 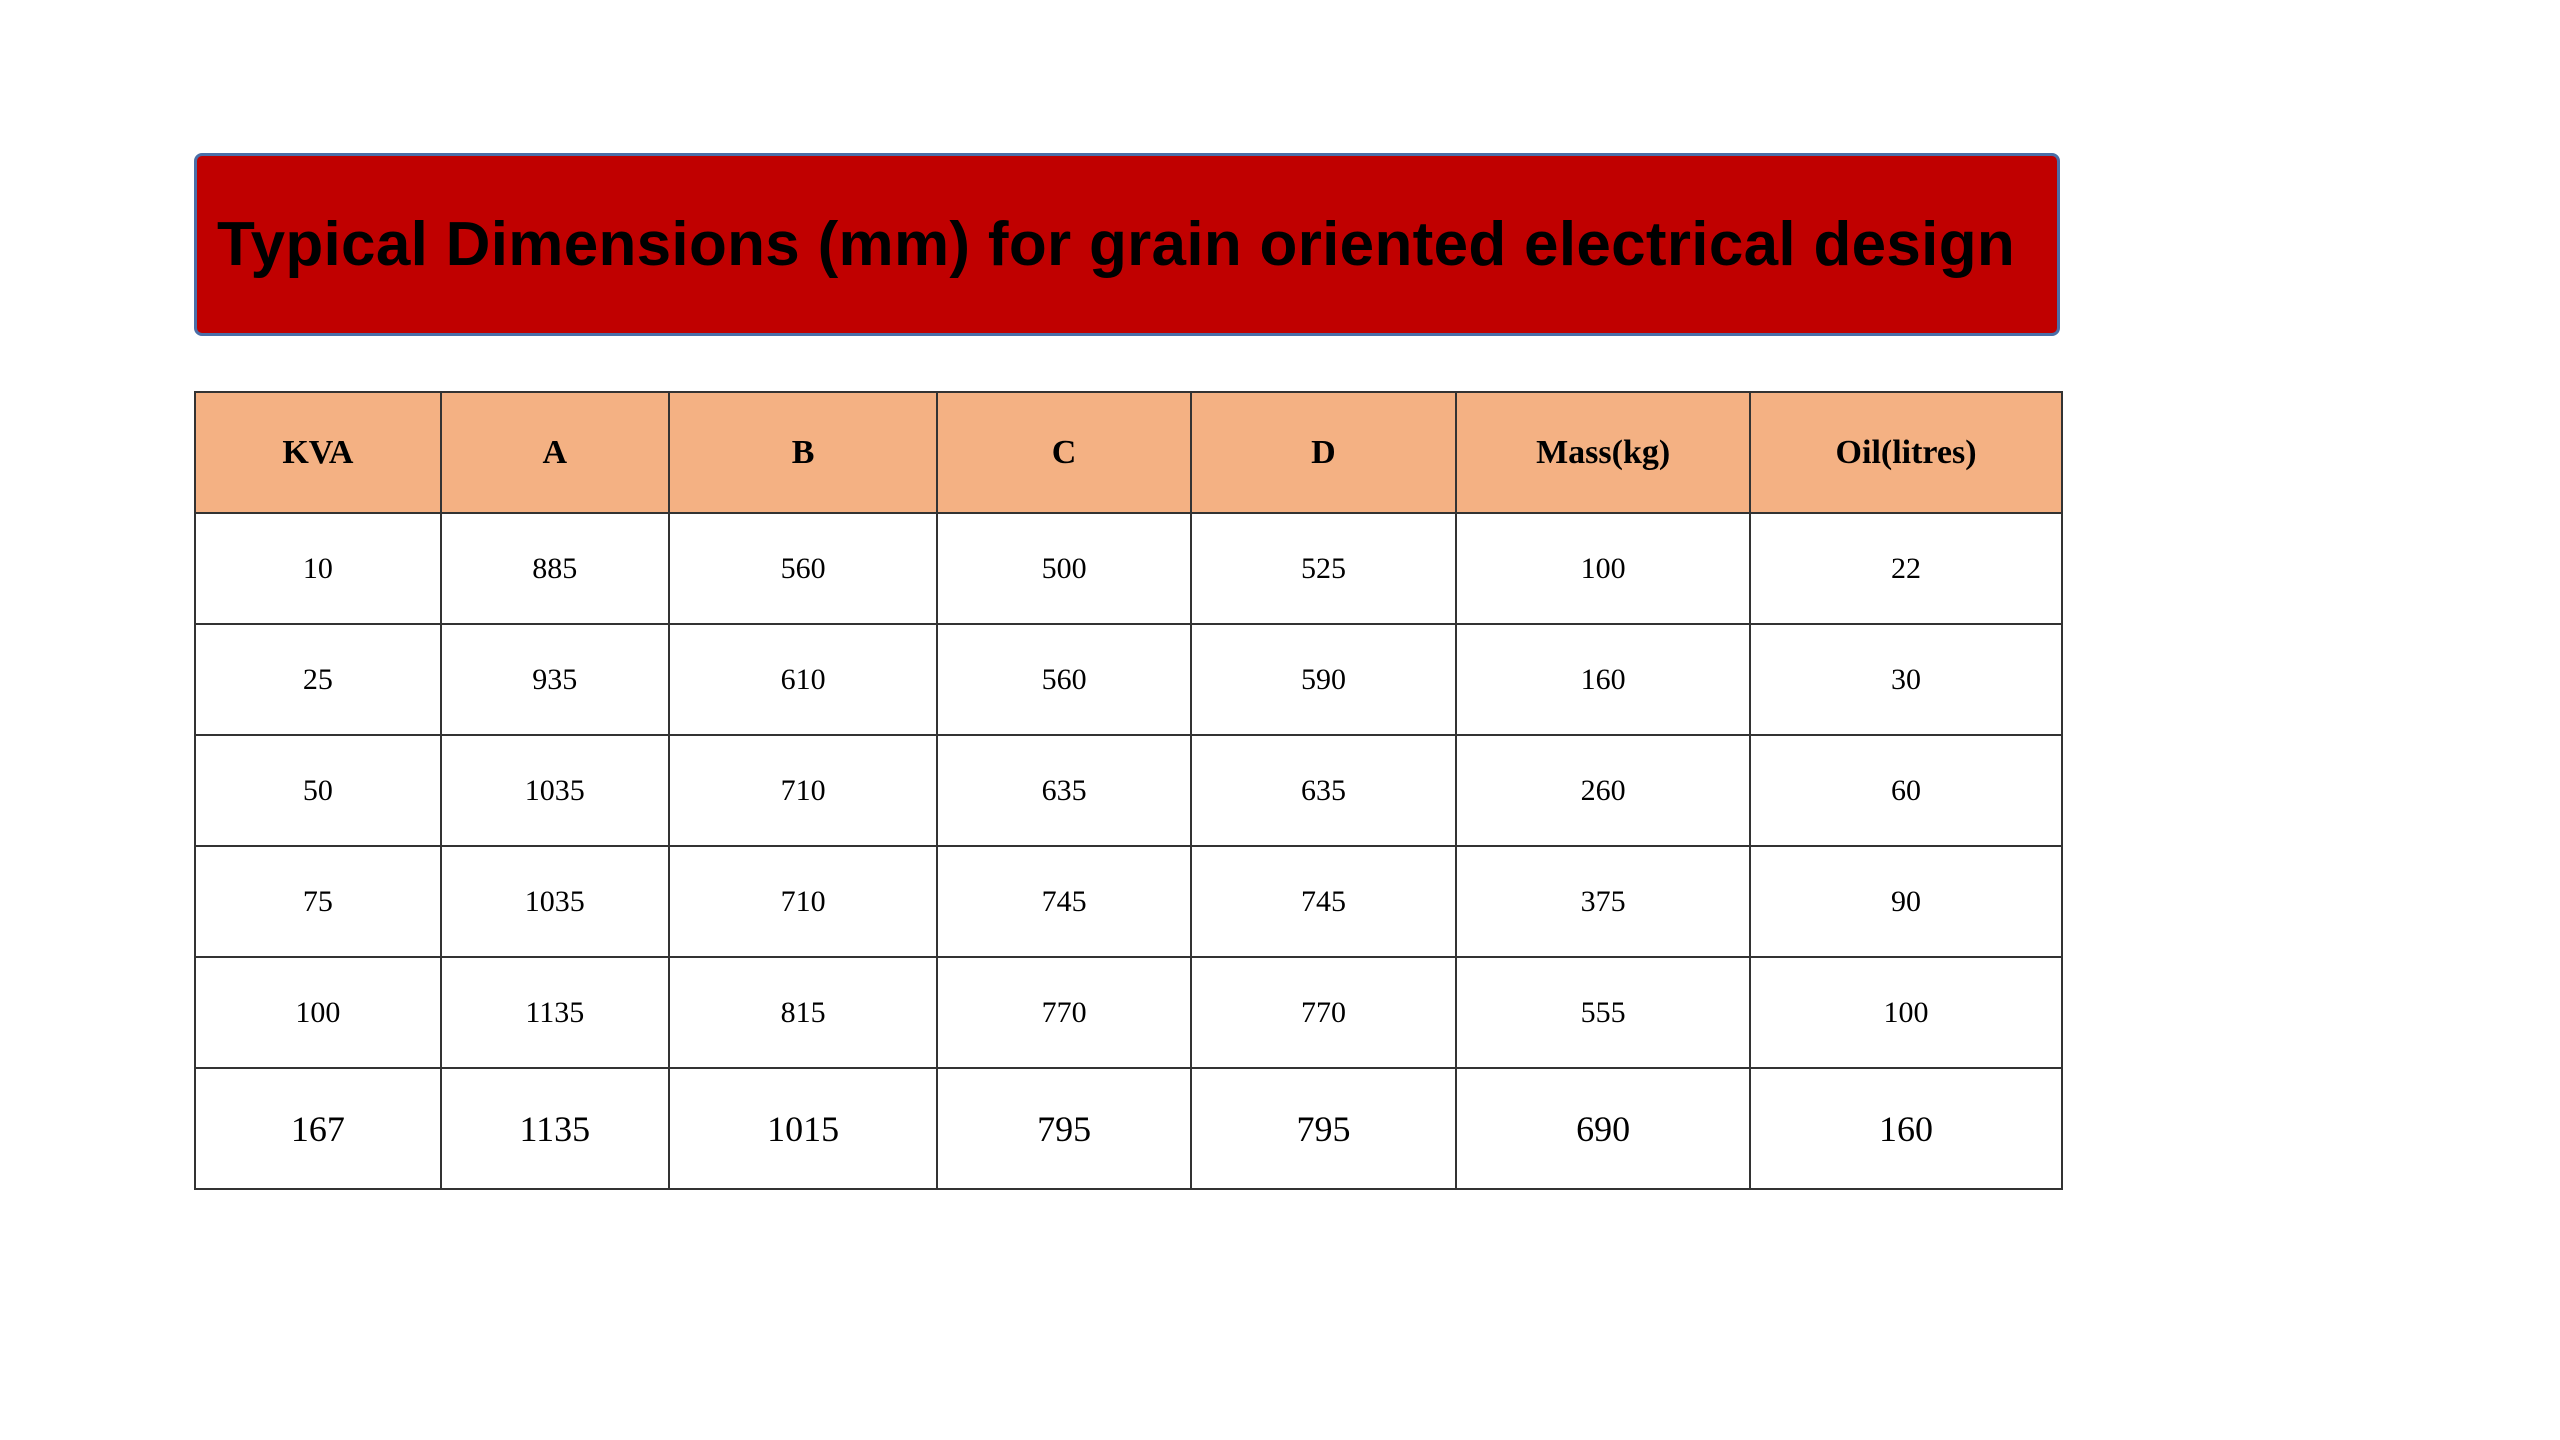 I want to click on table-row: 25 935 610 560 590 160 30, so click(x=1128, y=679).